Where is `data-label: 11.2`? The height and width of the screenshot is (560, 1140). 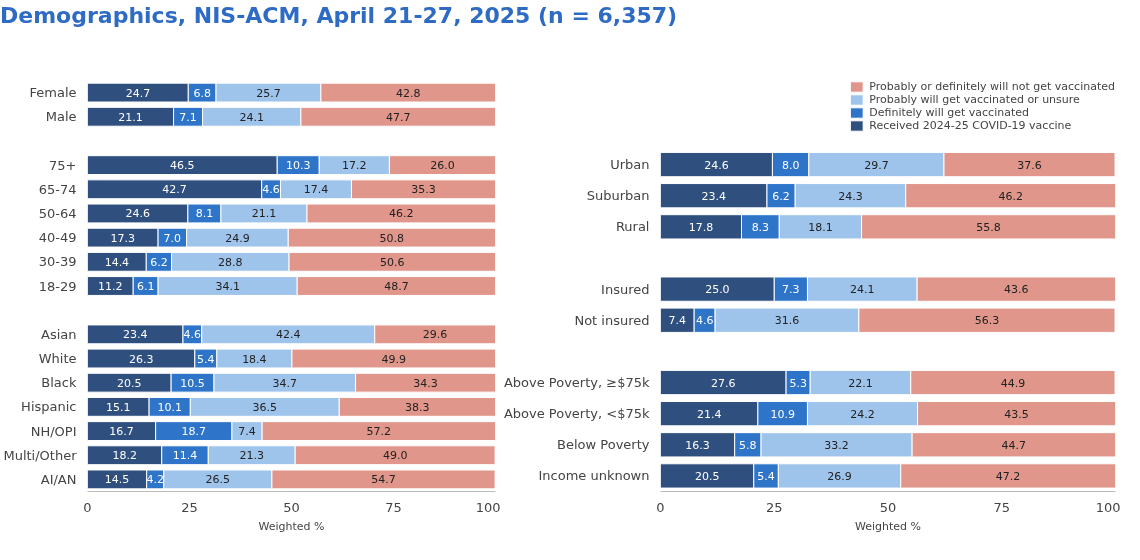
data-label: 11.2 is located at coordinates (110, 286).